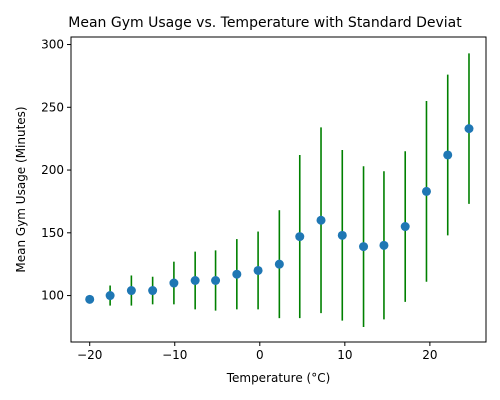 The height and width of the screenshot is (400, 500). What do you see at coordinates (174, 355) in the screenshot?
I see `x-tick-label-1: −10` at bounding box center [174, 355].